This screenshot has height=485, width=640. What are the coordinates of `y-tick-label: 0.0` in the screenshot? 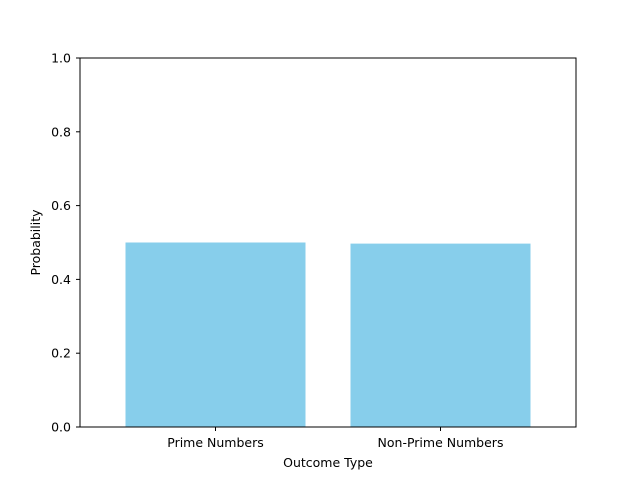 It's located at (61, 427).